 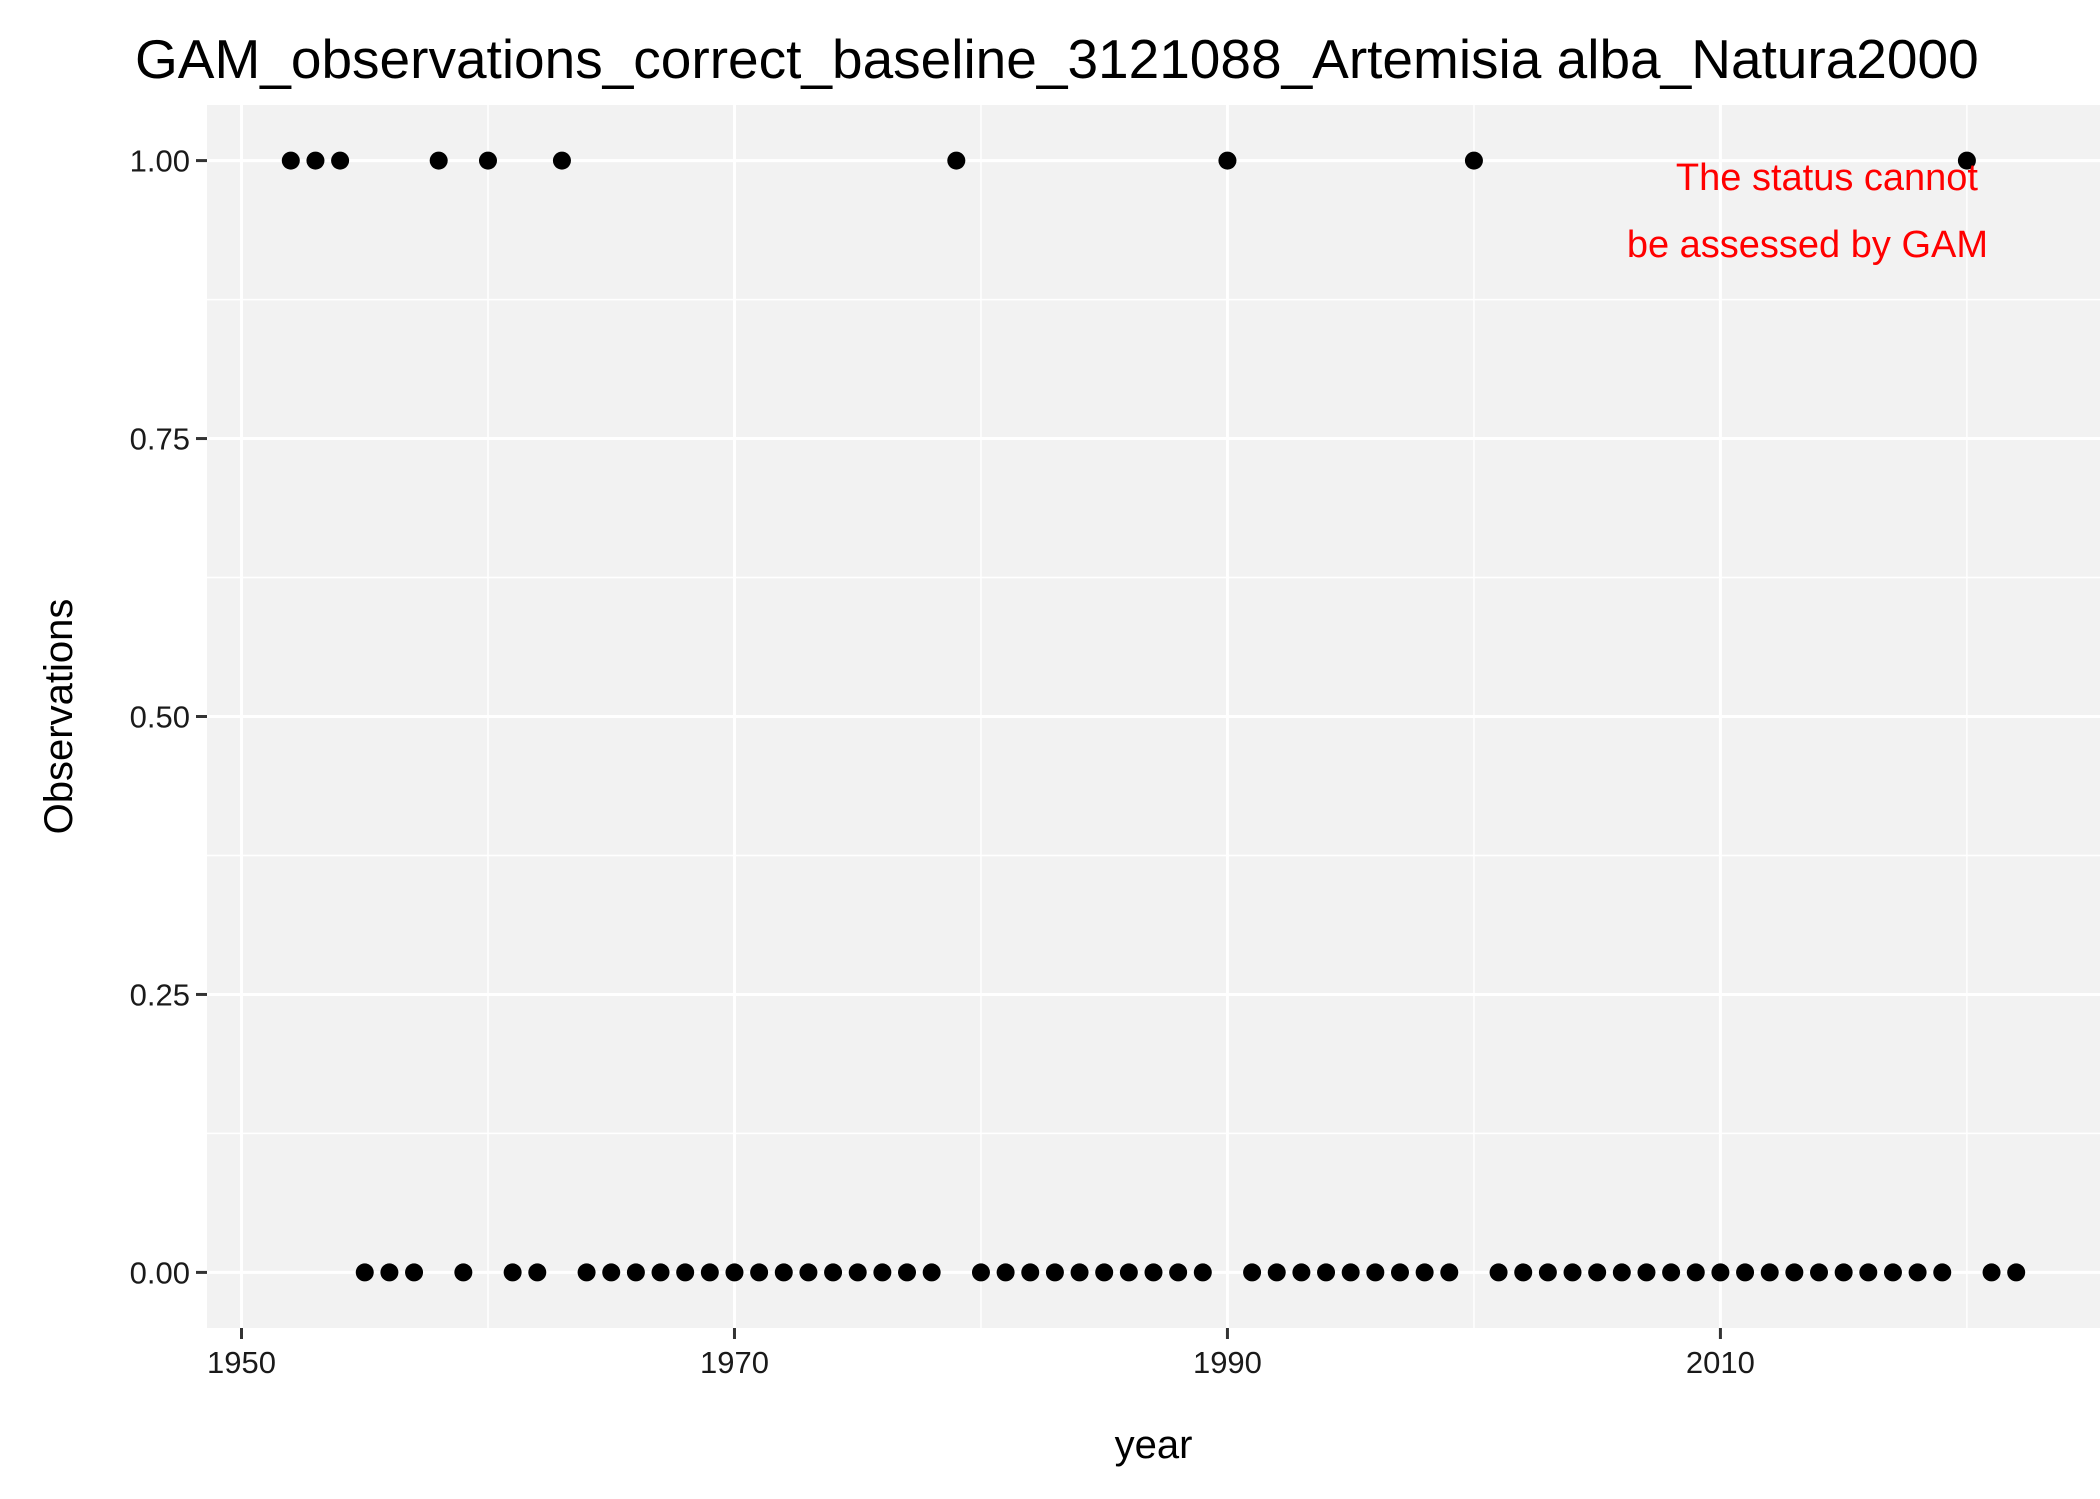 I want to click on x-tick-label: 1970, so click(x=734, y=1362).